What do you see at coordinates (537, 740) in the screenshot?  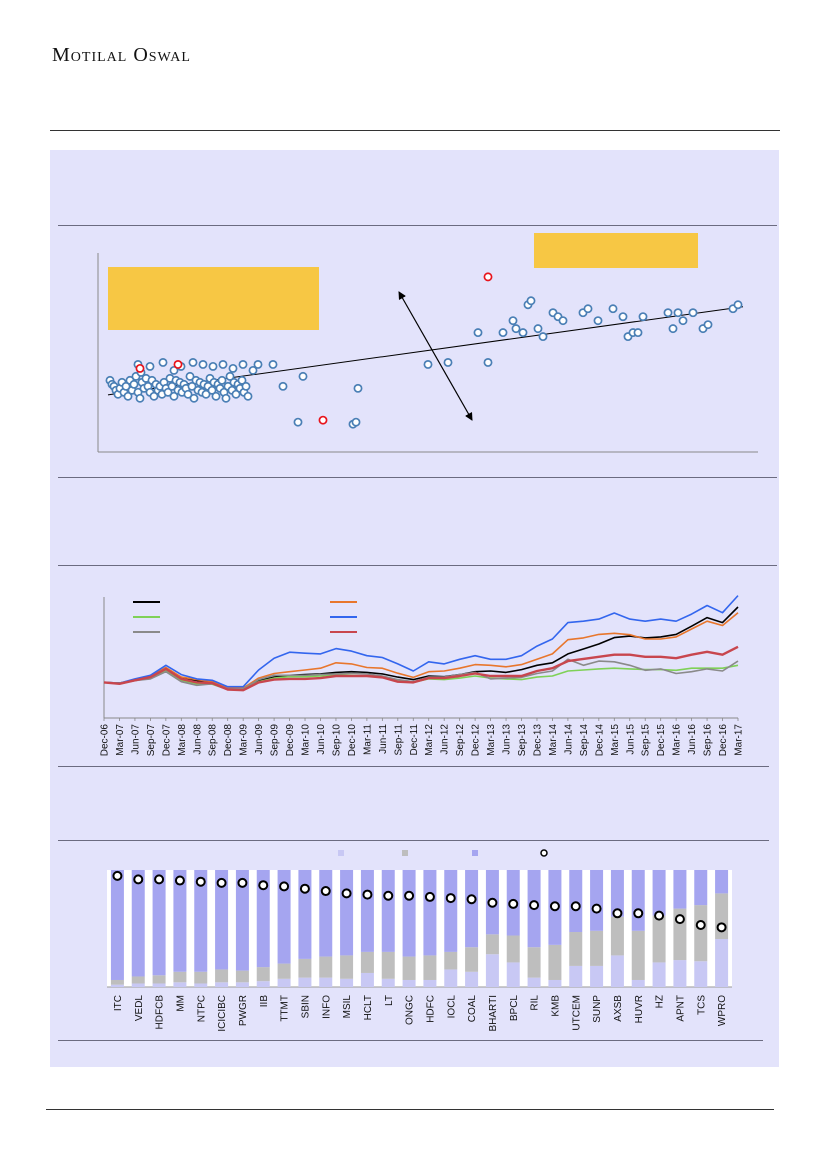 I see `line-x-tick-label: Dec-13` at bounding box center [537, 740].